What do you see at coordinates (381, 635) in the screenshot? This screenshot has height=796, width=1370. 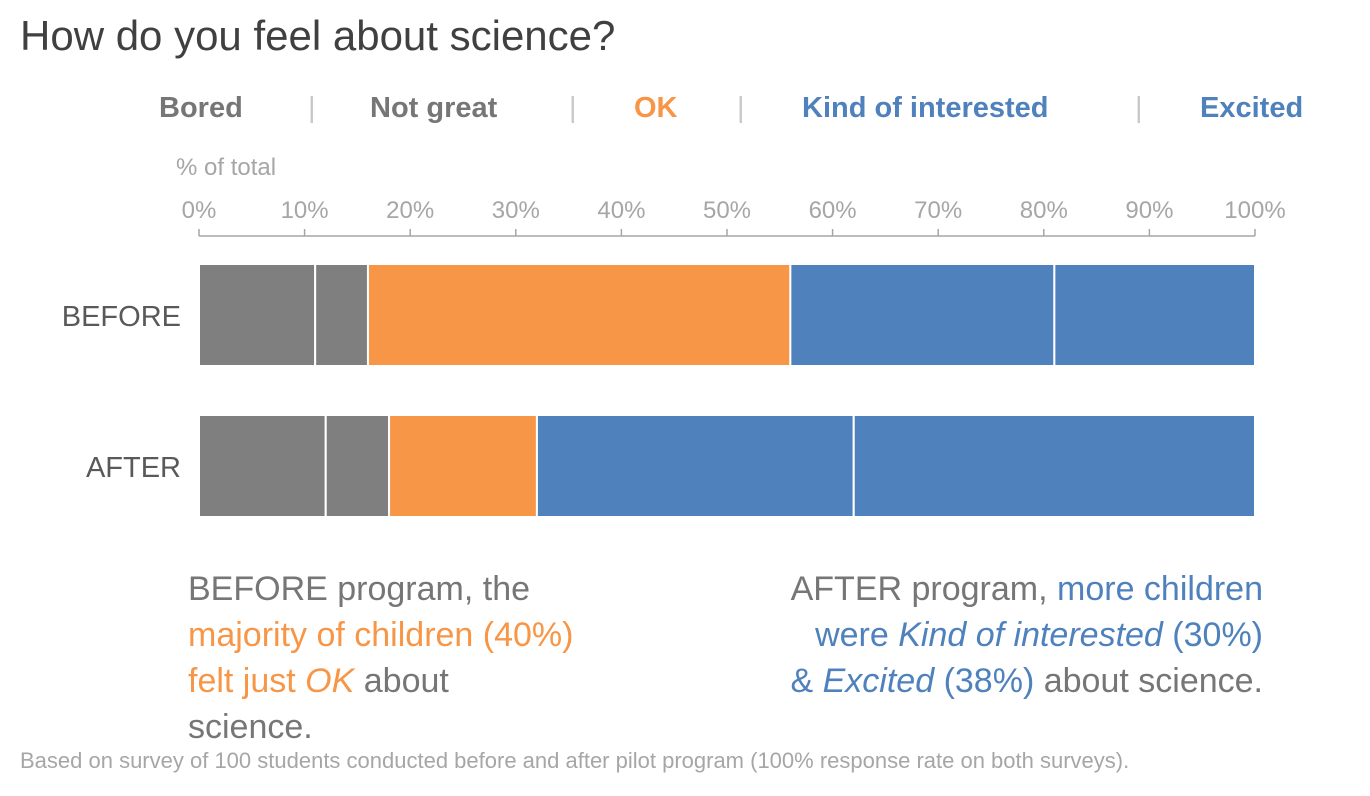 I see `before-note-highlight: majority of children (40%)` at bounding box center [381, 635].